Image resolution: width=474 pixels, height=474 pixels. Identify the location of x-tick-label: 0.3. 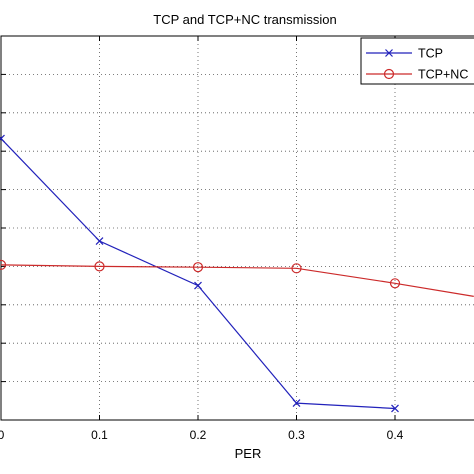
(296, 435).